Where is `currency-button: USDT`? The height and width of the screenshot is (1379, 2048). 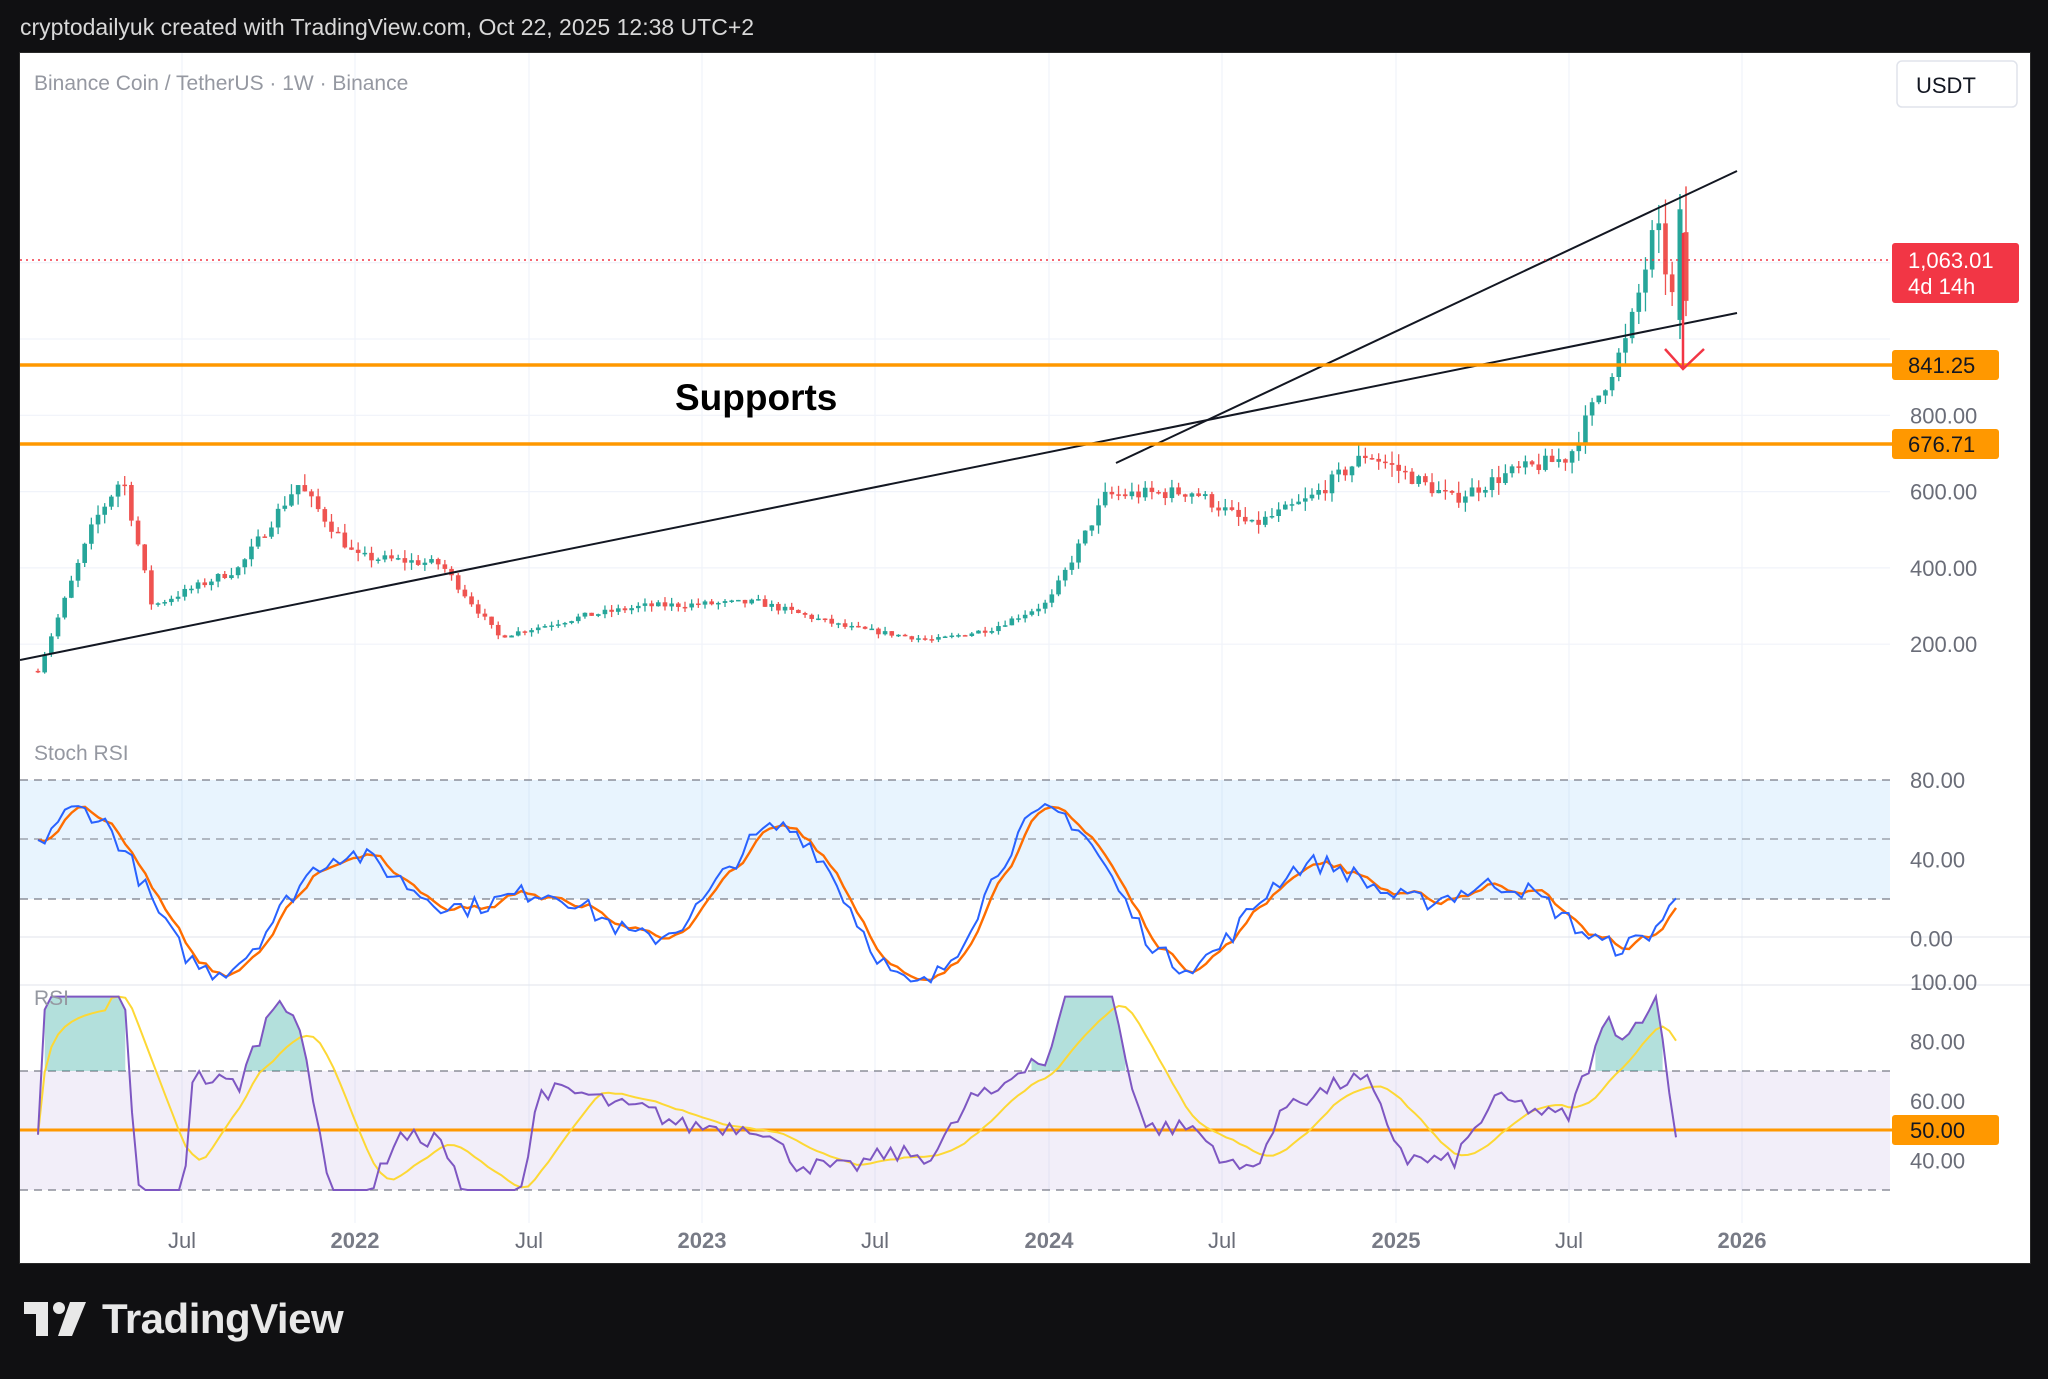 currency-button: USDT is located at coordinates (1957, 84).